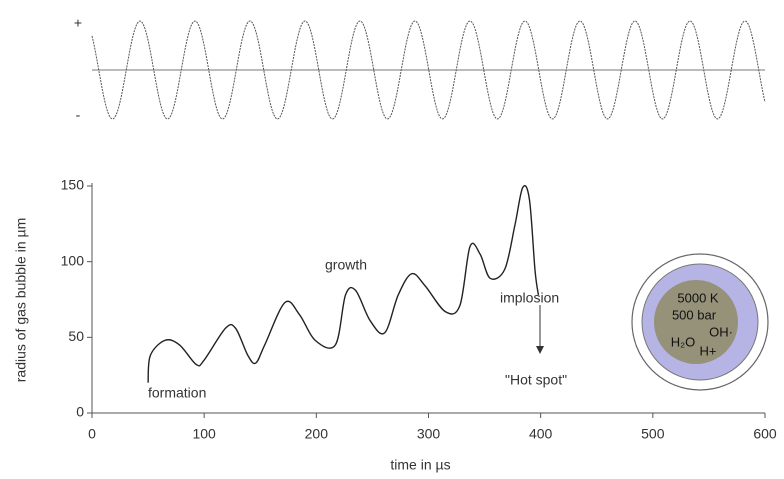 This screenshot has height=479, width=784. Describe the element at coordinates (653, 434) in the screenshot. I see `x-tick-label: 500` at that location.